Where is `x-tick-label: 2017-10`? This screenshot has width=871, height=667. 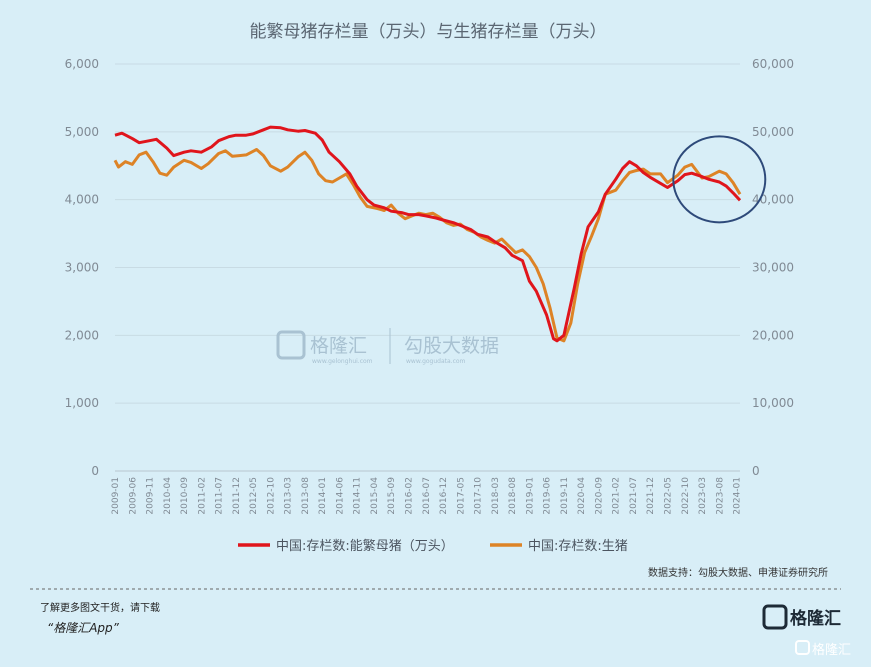
x-tick-label: 2017-10 is located at coordinates (479, 496).